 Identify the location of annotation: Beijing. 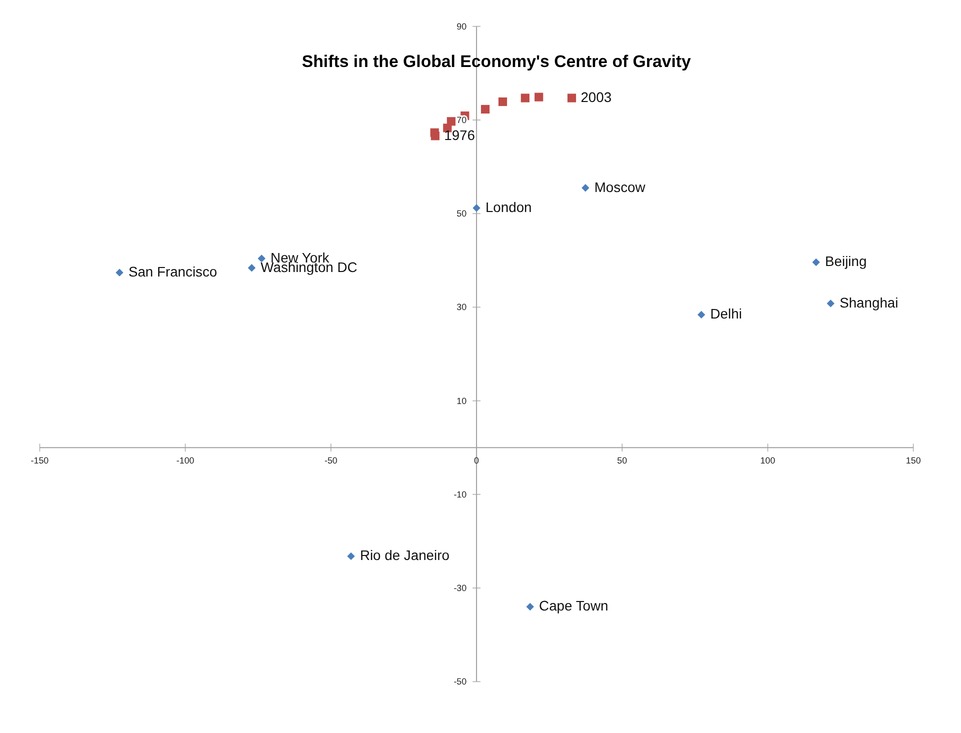
(846, 261).